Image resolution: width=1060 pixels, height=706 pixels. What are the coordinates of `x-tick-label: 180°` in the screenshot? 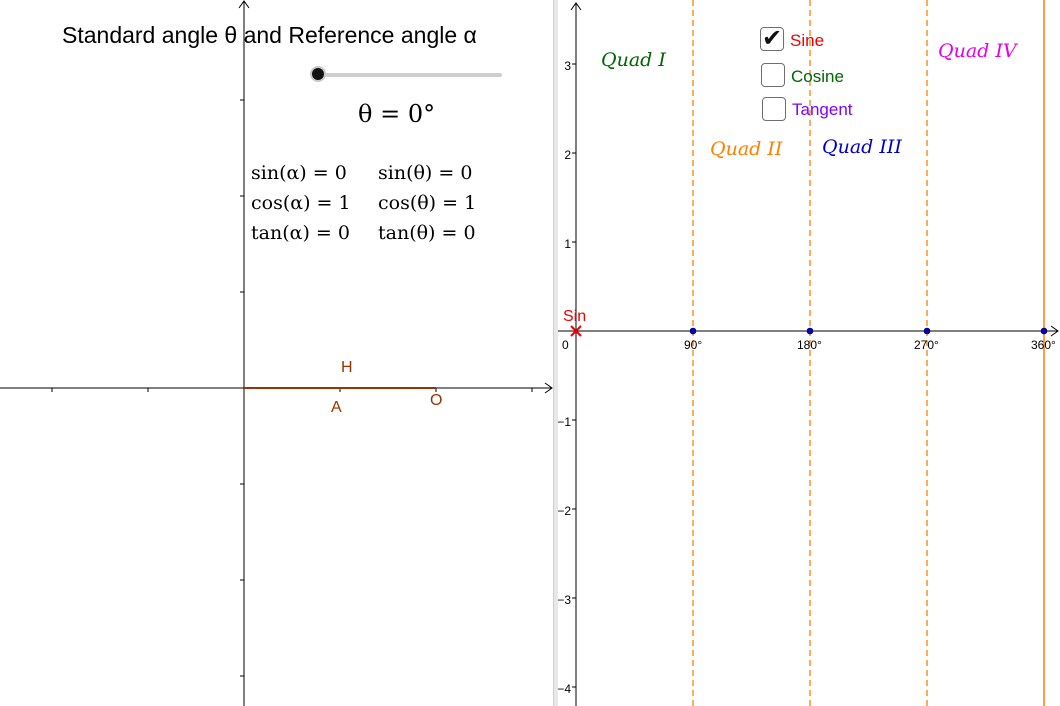 It's located at (809, 345).